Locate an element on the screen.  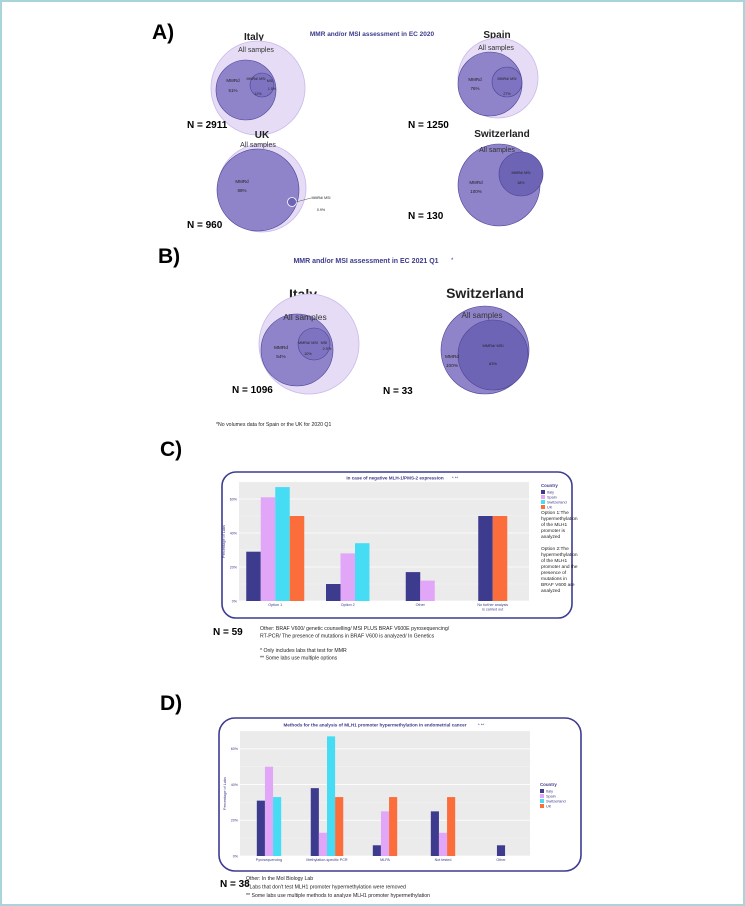
option-note-line: hypermethylation is located at coordinates (559, 555).